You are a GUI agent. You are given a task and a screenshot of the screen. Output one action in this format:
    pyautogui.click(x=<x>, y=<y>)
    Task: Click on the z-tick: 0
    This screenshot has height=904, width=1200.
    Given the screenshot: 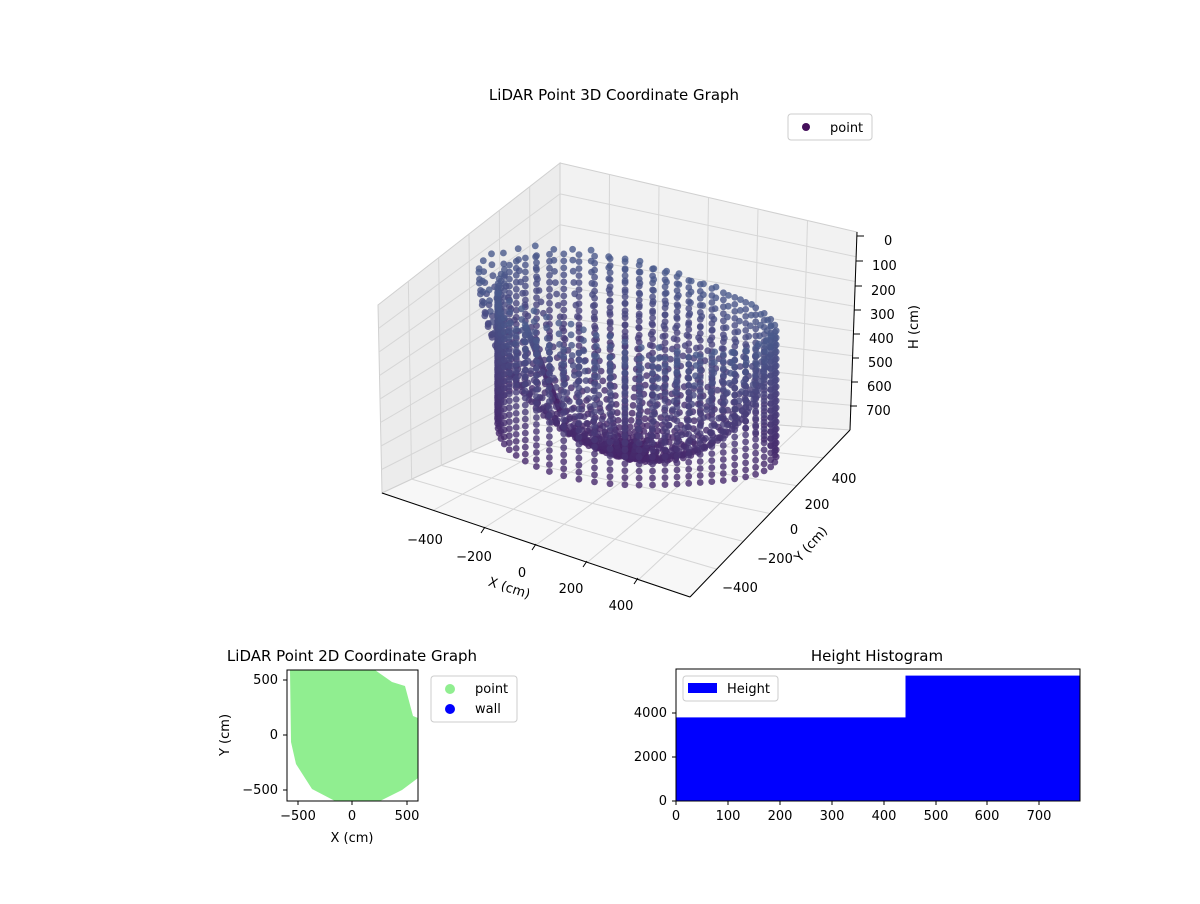 What is the action you would take?
    pyautogui.click(x=888, y=241)
    